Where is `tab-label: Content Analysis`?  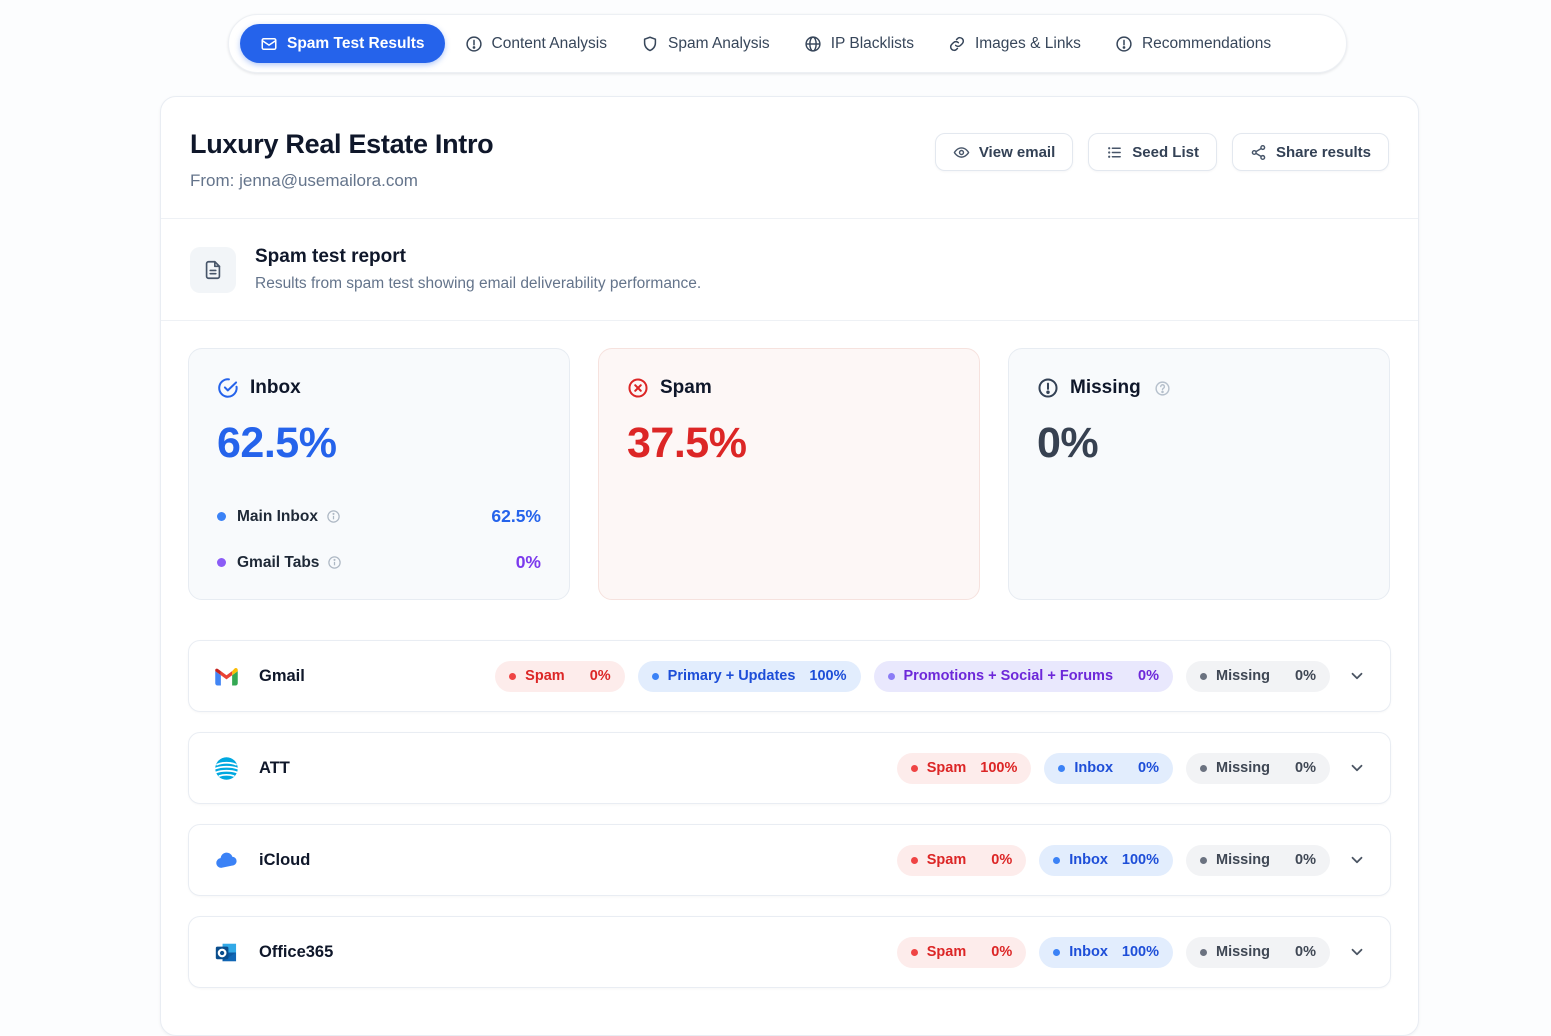
tab-label: Content Analysis is located at coordinates (549, 43).